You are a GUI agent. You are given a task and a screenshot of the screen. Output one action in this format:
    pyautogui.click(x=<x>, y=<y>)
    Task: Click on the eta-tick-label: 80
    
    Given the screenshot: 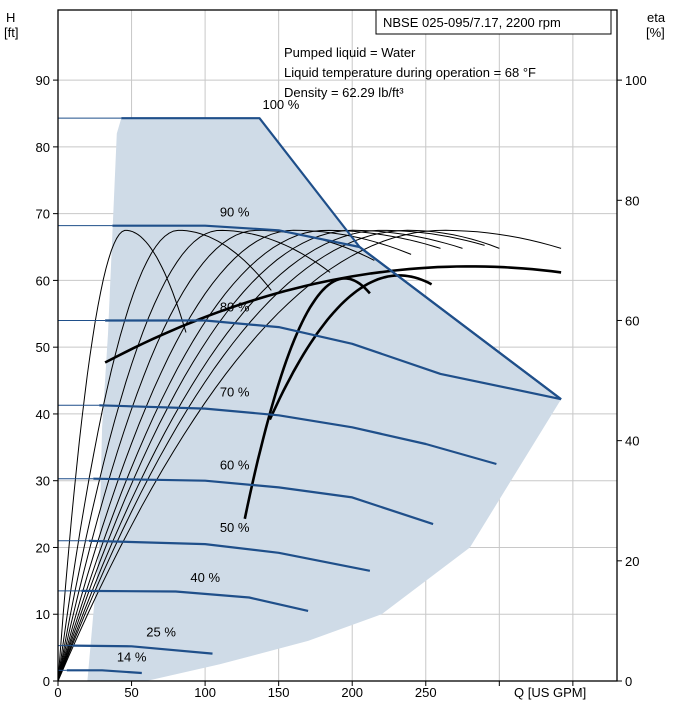 What is the action you would take?
    pyautogui.click(x=632, y=200)
    